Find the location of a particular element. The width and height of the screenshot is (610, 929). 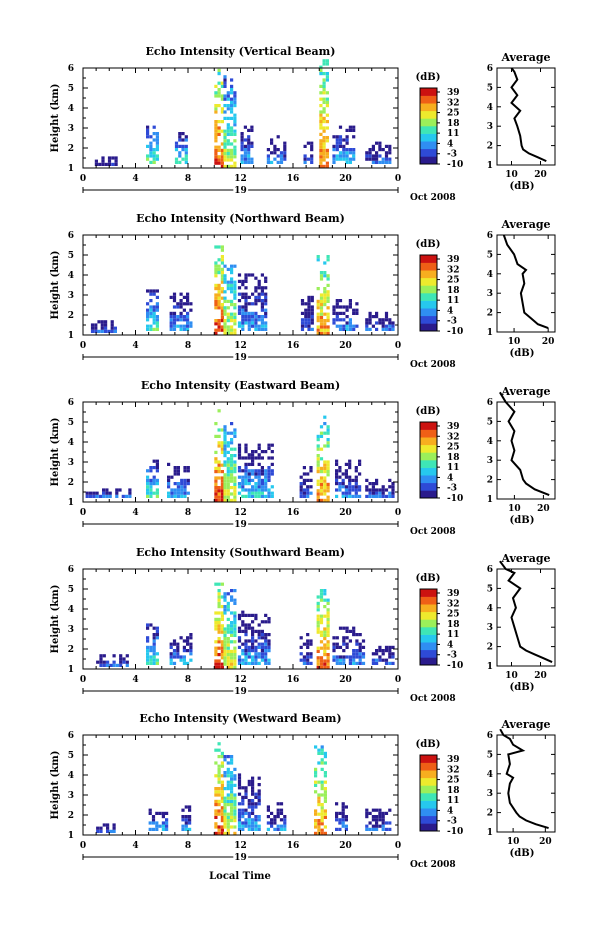

x-tick-label: 0 is located at coordinates (83, 179).